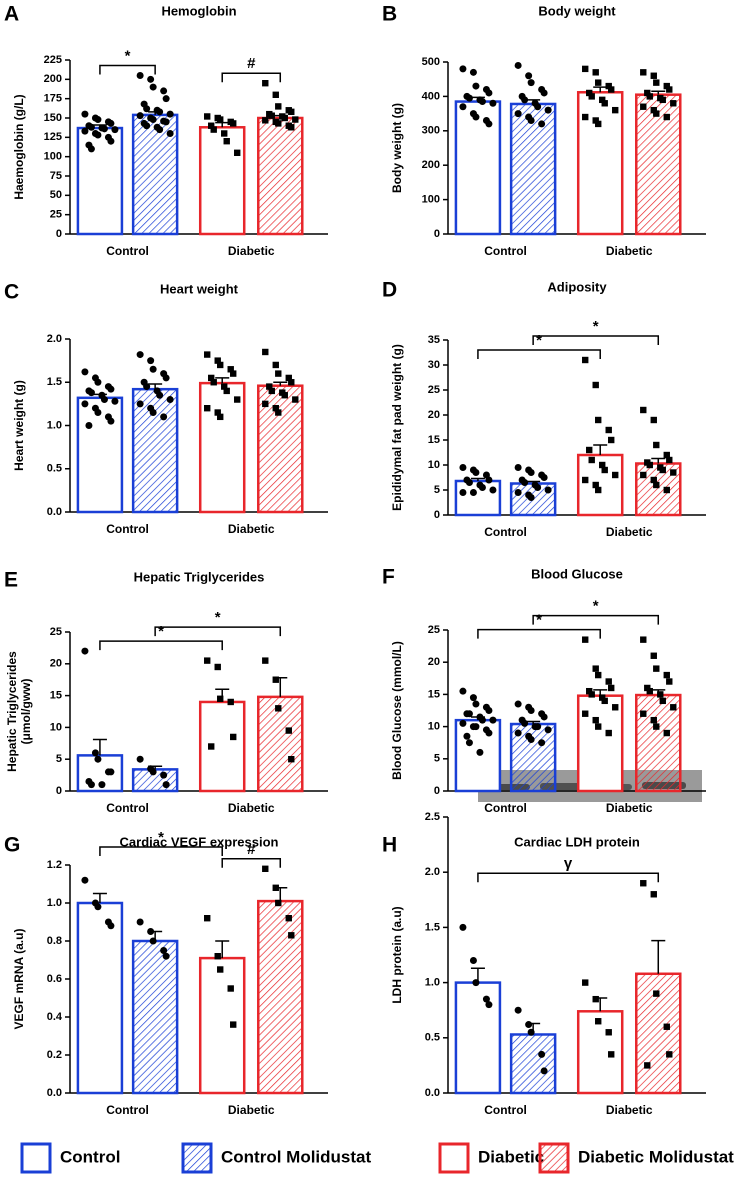 This screenshot has width=734, height=1185. I want to click on y-tick-label: 35, so click(434, 340).